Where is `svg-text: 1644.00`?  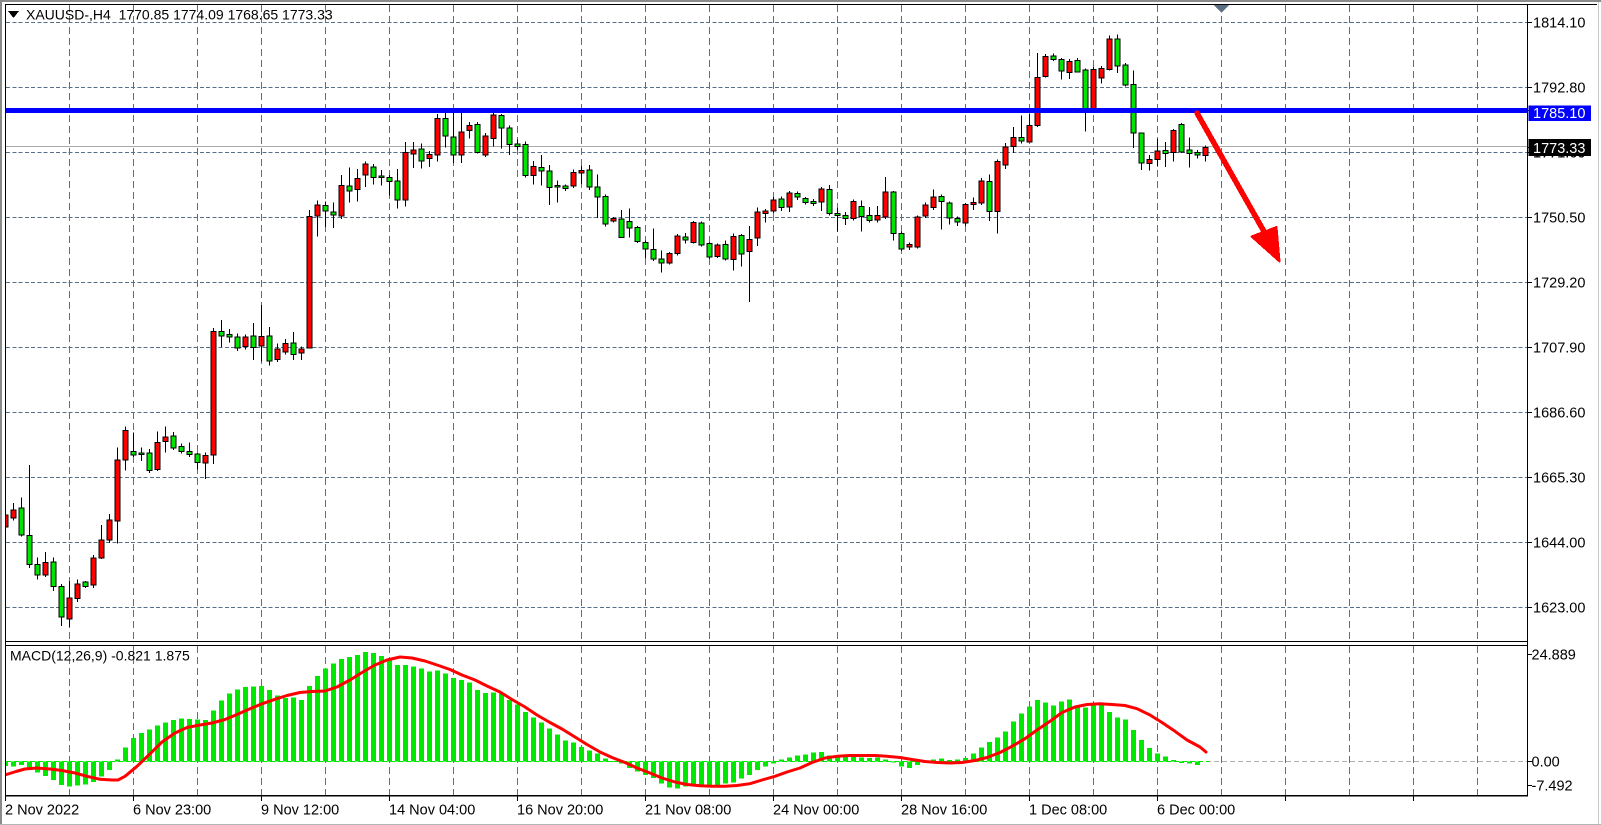 svg-text: 1644.00 is located at coordinates (1559, 544).